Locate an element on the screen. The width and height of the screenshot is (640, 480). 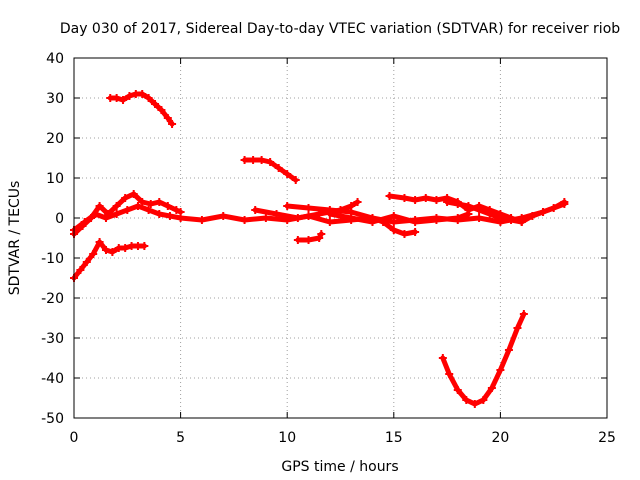
x-tick-label: 5 is located at coordinates (180, 438).